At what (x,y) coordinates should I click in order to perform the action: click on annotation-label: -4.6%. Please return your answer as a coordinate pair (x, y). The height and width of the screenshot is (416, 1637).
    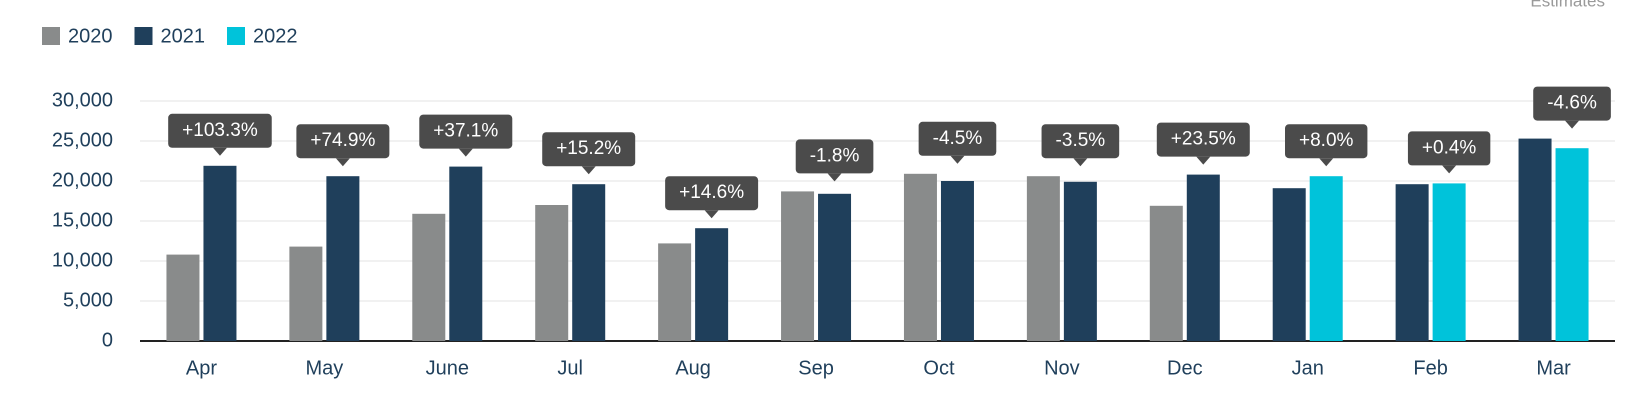
    Looking at the image, I should click on (1572, 103).